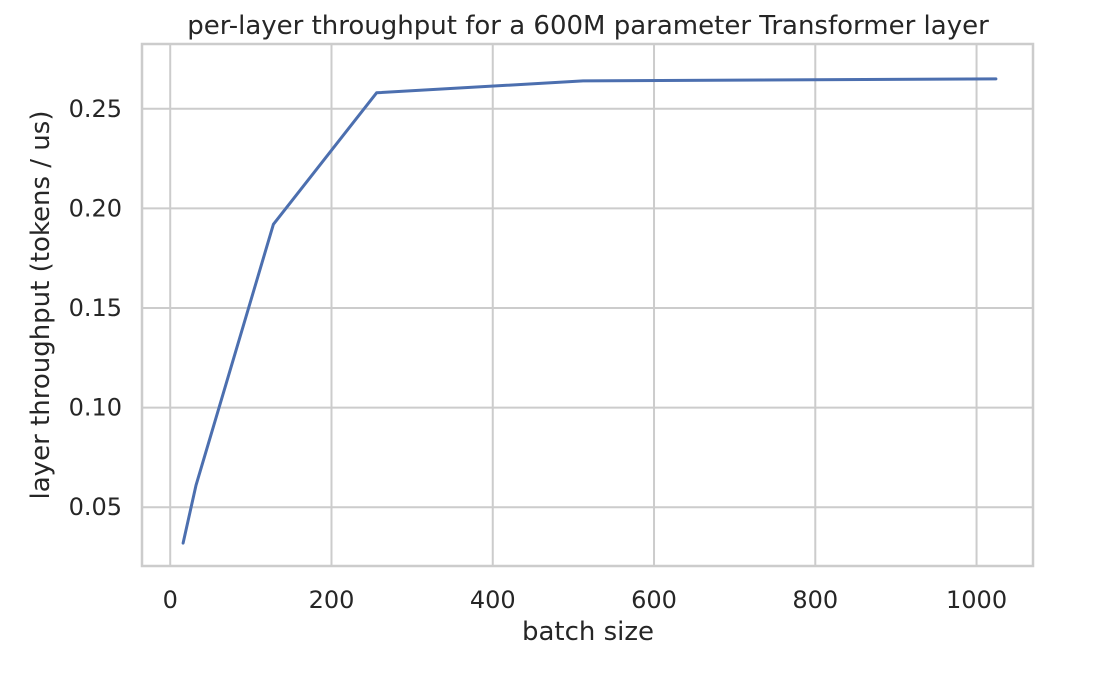 Image resolution: width=1110 pixels, height=674 pixels. Describe the element at coordinates (95, 408) in the screenshot. I see `y-tick-label: 0.10` at that location.